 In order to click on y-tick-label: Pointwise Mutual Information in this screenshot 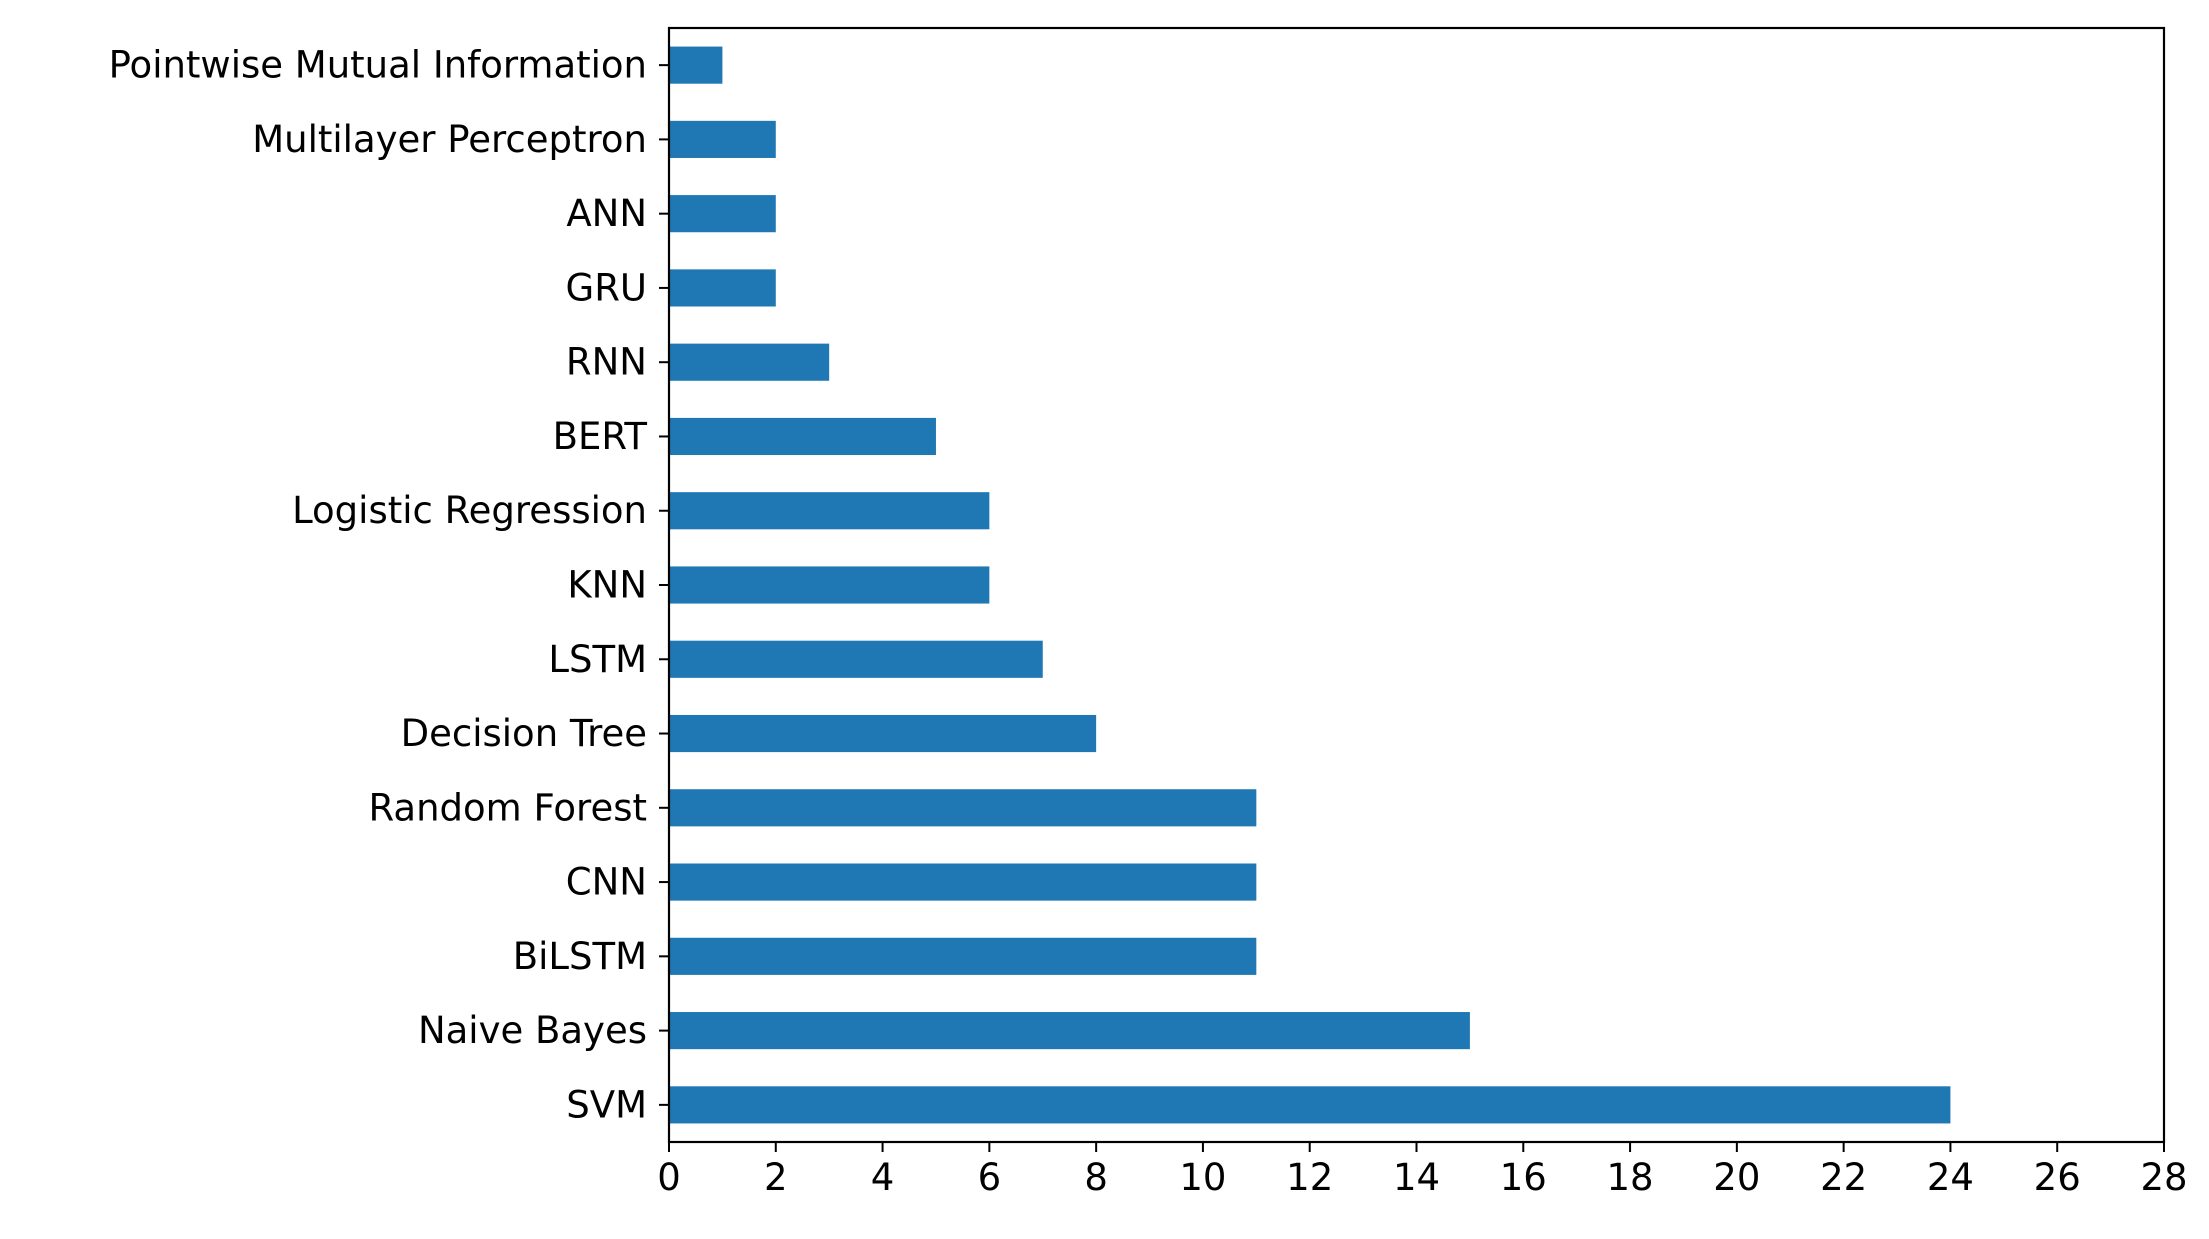, I will do `click(378, 65)`.